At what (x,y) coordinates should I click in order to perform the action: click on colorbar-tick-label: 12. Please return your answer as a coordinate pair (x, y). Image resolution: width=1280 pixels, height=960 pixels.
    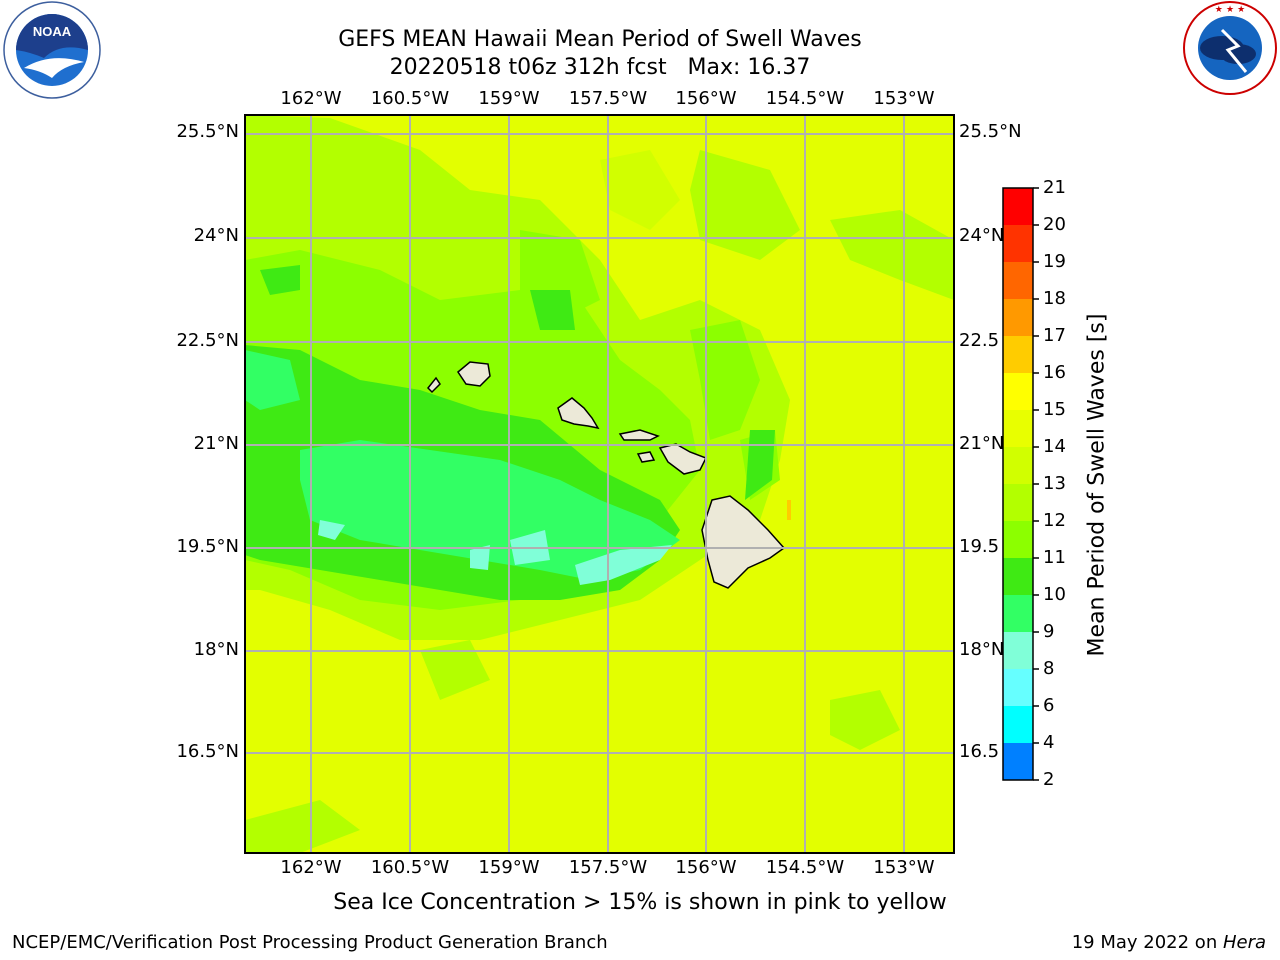
    Looking at the image, I should click on (1054, 520).